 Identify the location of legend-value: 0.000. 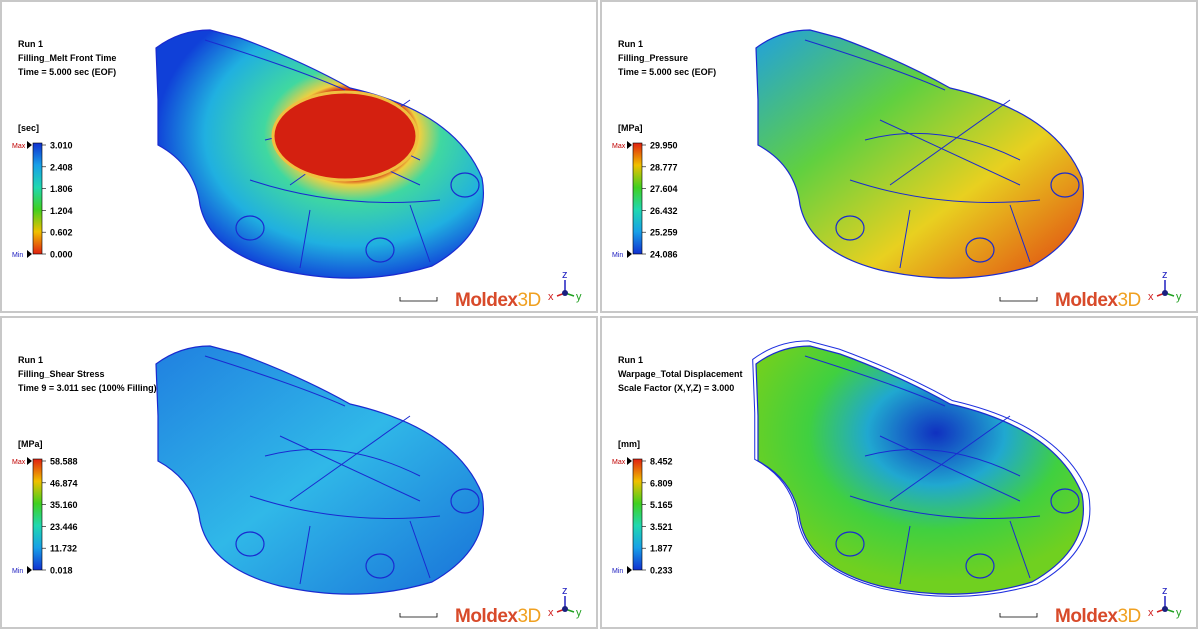
(61, 255).